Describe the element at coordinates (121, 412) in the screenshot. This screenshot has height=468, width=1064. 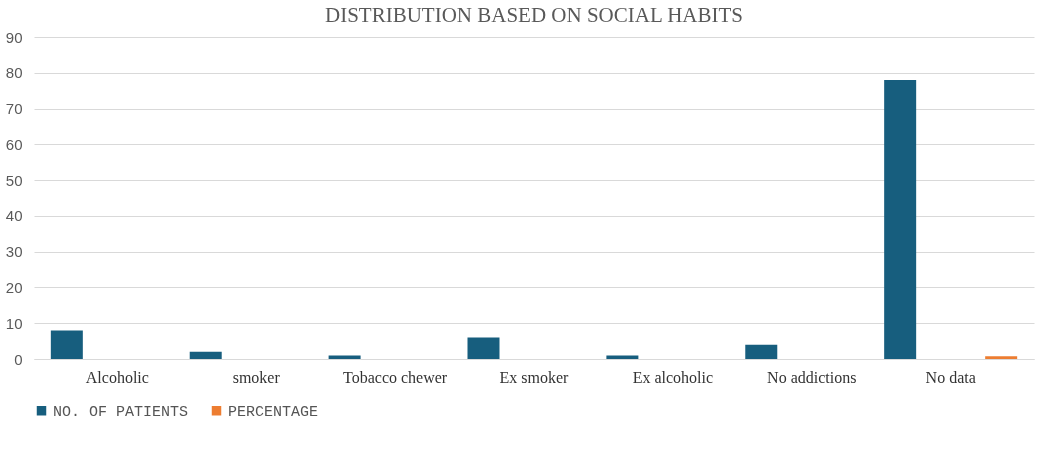
I see `legend-label: NO. OF PATIENTS` at that location.